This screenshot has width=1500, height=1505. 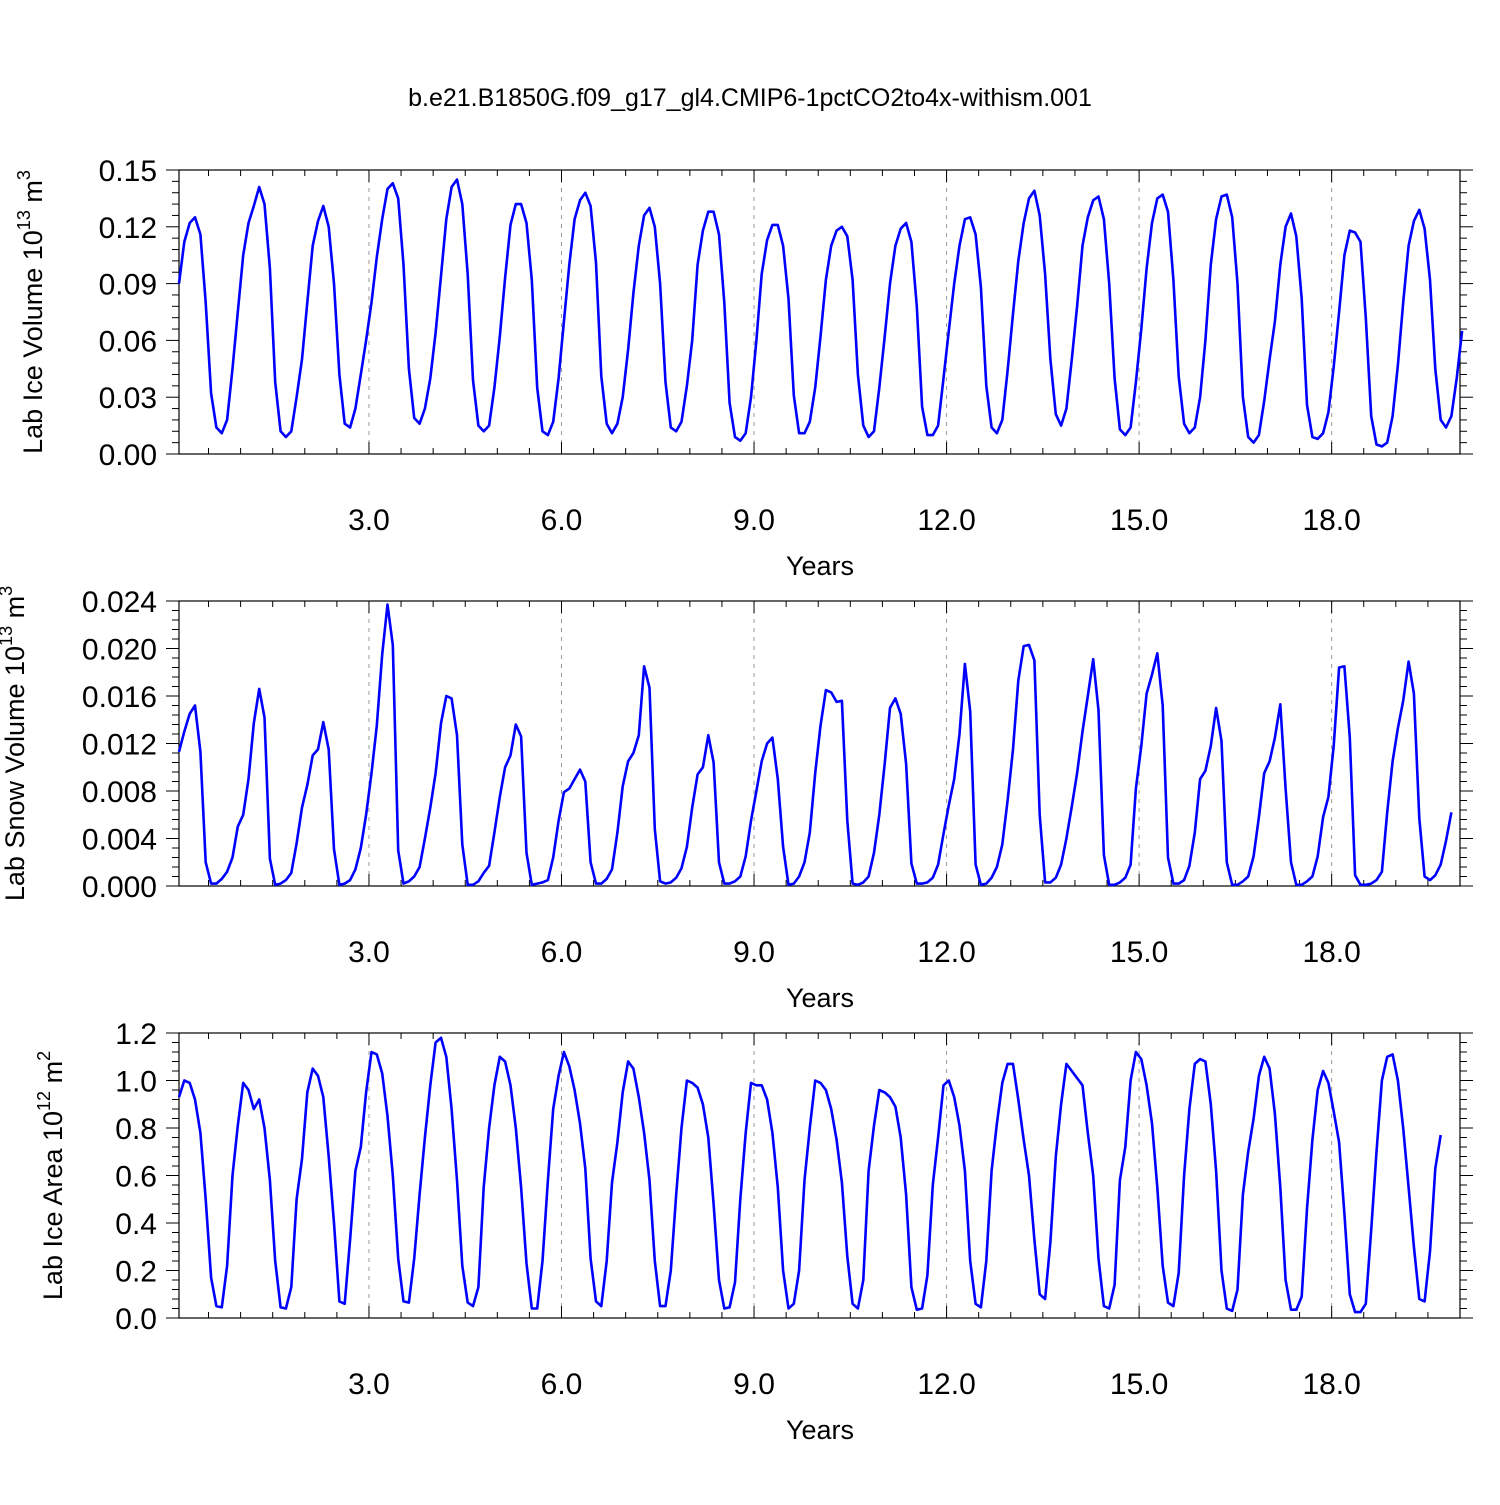 I want to click on y-tick-label: 0.4, so click(x=136, y=1224).